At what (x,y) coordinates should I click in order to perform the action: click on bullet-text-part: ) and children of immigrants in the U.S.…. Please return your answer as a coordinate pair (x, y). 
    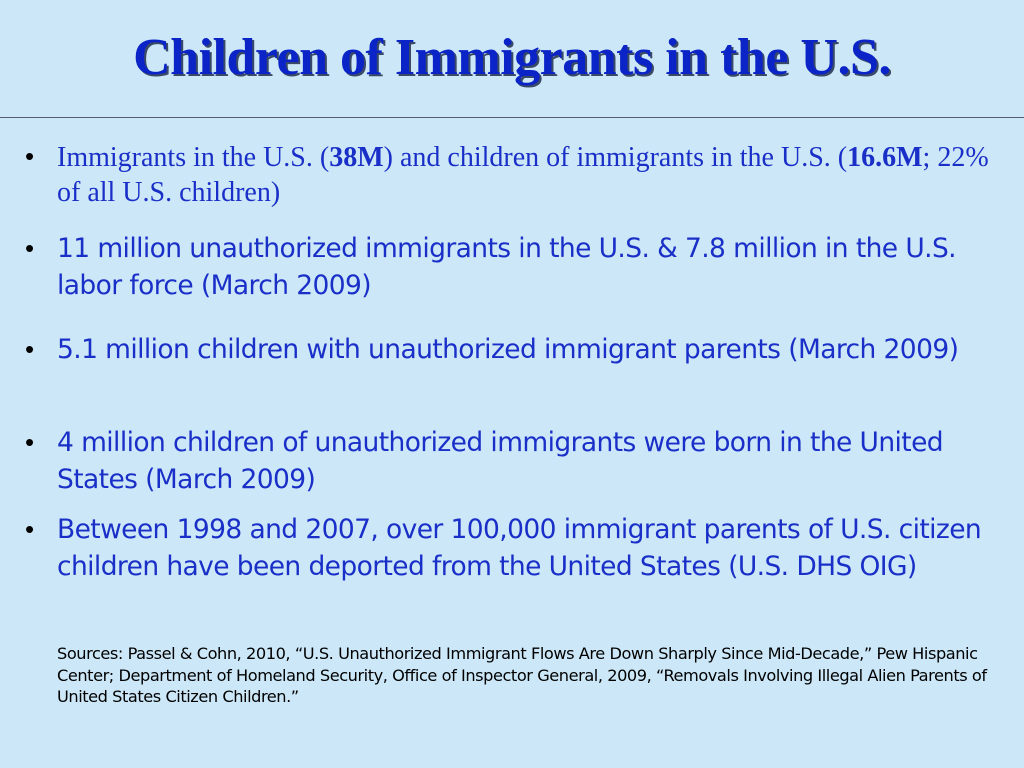
    Looking at the image, I should click on (615, 157).